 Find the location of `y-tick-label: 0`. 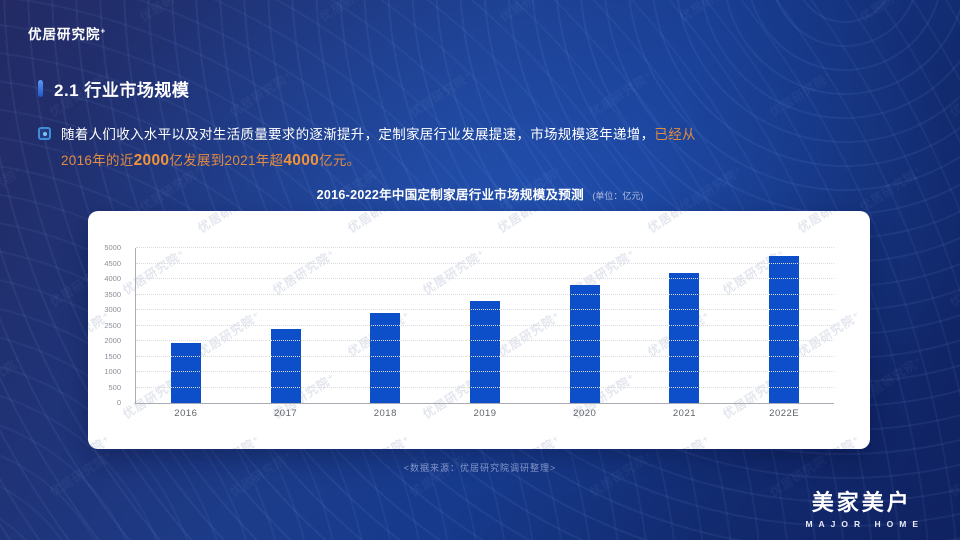

y-tick-label: 0 is located at coordinates (118, 402).